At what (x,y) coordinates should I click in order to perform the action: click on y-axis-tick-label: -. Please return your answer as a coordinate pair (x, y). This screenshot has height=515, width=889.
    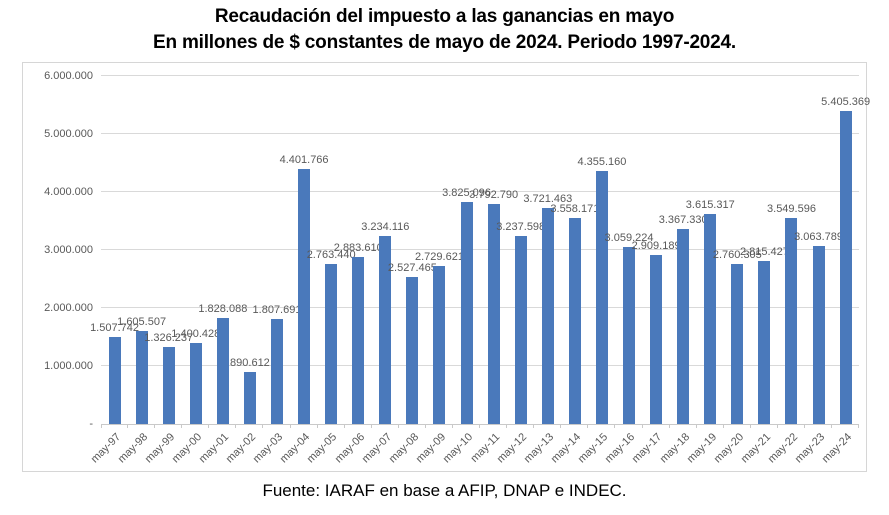
    Looking at the image, I should click on (91, 424).